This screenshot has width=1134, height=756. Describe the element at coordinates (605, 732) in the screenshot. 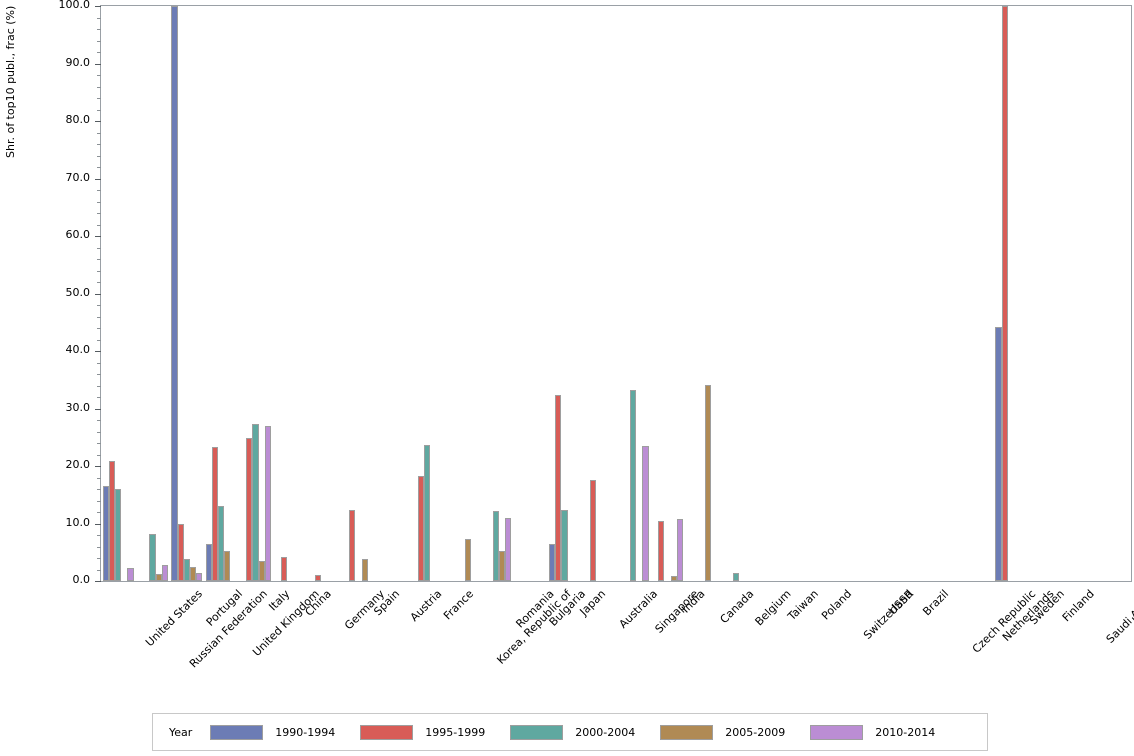

I see `legend-label: 2000-2004` at that location.